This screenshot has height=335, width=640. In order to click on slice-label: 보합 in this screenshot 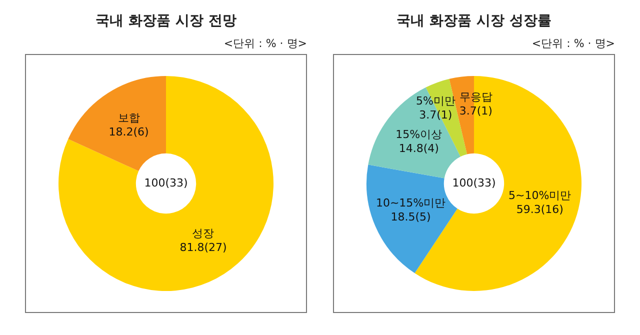, I will do `click(129, 118)`.